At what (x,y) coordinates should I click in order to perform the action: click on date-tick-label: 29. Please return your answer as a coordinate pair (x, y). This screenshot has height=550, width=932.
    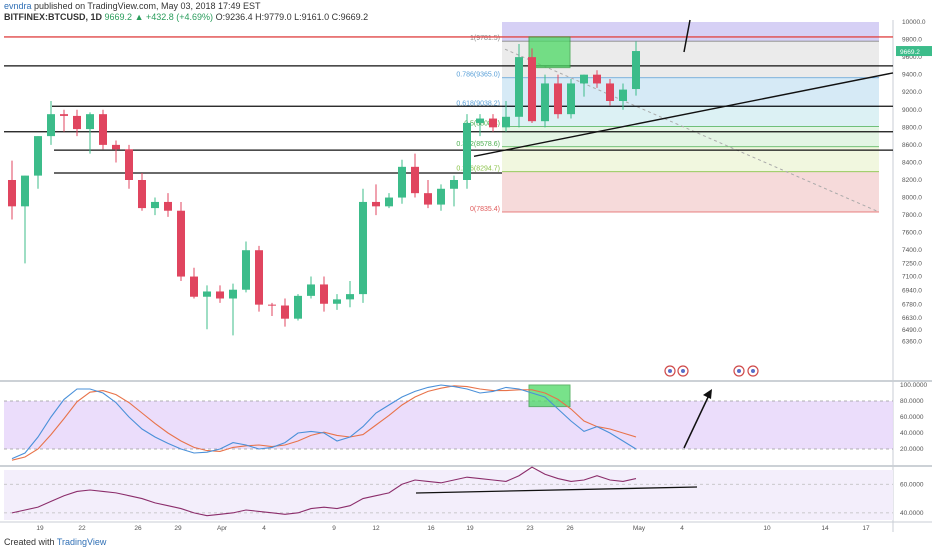
    Looking at the image, I should click on (178, 528).